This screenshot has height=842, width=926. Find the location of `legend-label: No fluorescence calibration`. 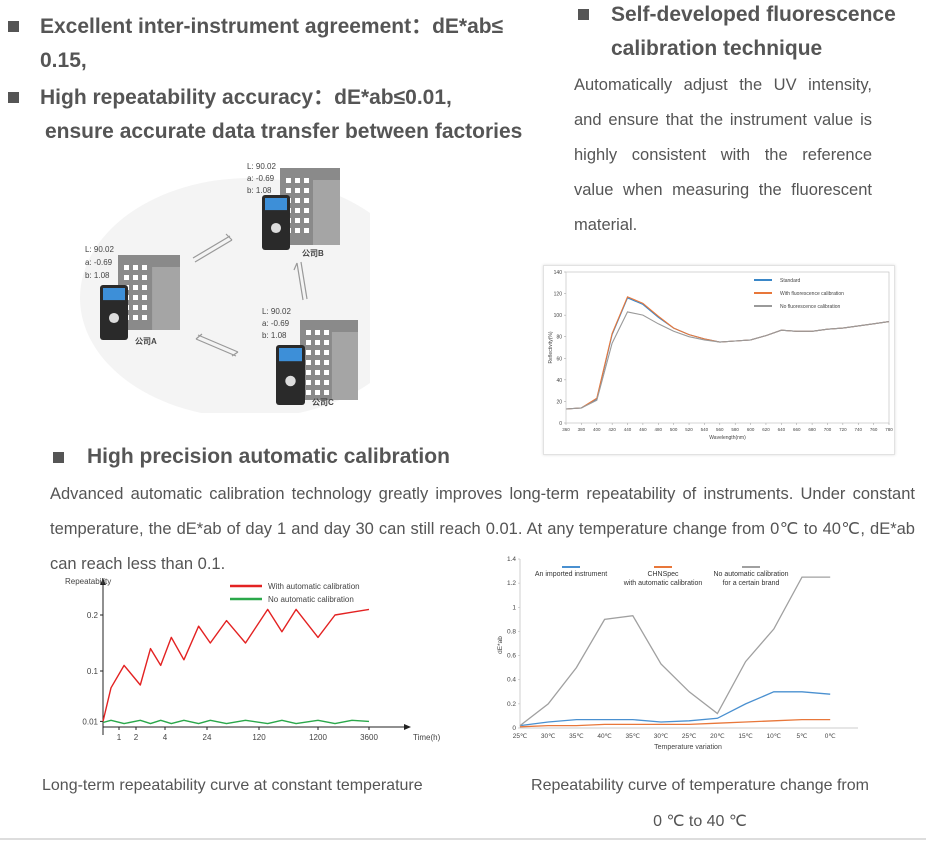

legend-label: No fluorescence calibration is located at coordinates (810, 307).